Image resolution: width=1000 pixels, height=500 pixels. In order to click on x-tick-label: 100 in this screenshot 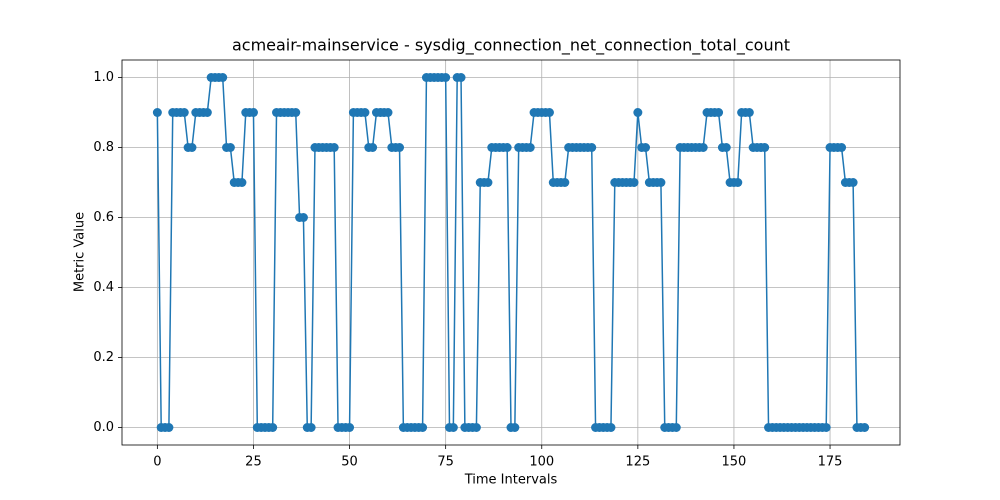, I will do `click(541, 462)`.